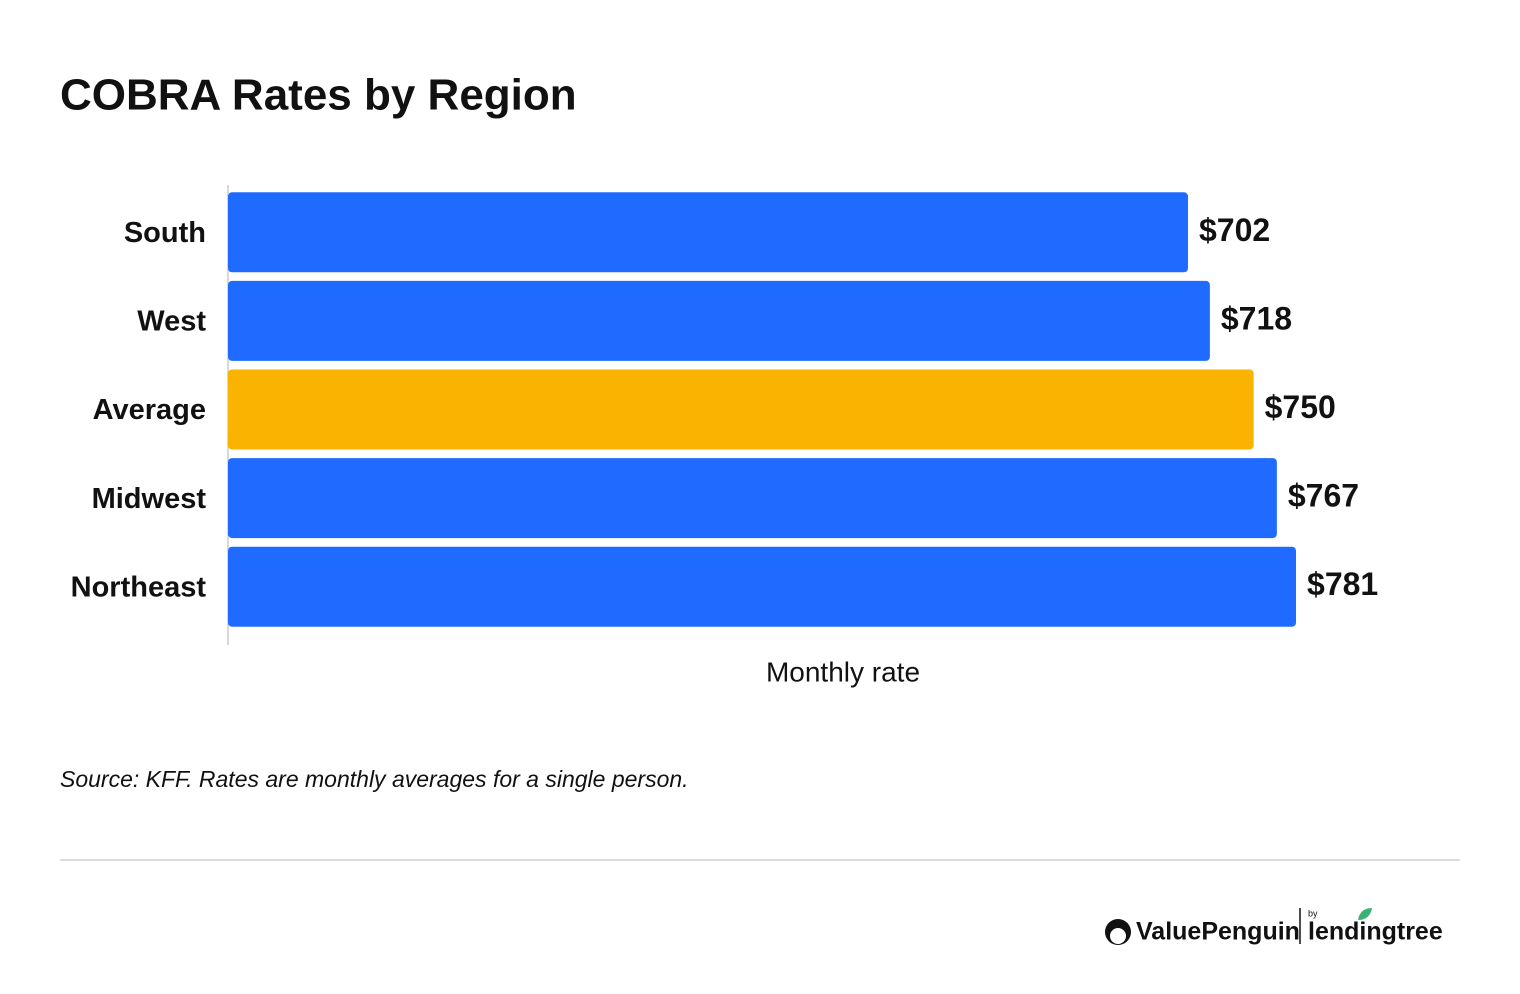 Image resolution: width=1520 pixels, height=994 pixels. What do you see at coordinates (139, 587) in the screenshot?
I see `y-tick-label: Northeast` at bounding box center [139, 587].